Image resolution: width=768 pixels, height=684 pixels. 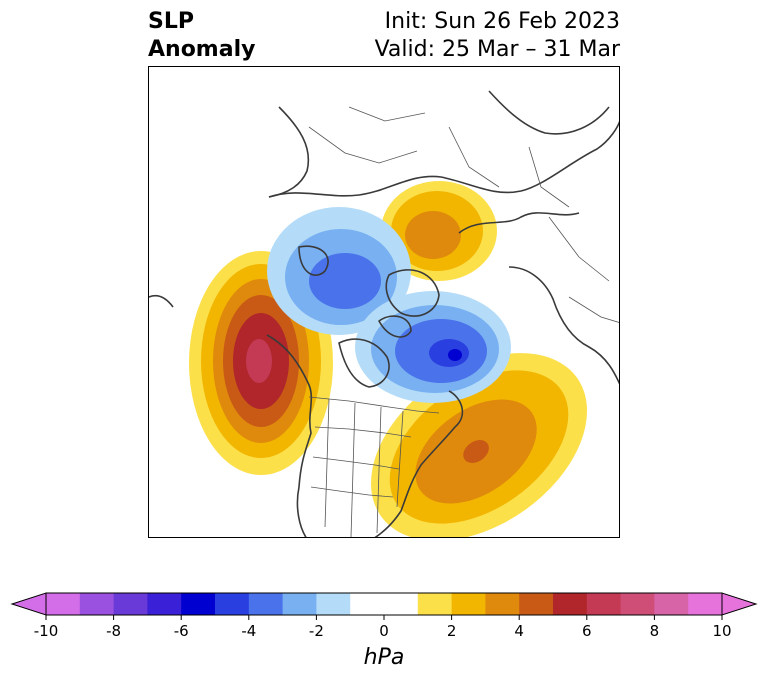 I want to click on title-variable: SLP, so click(x=171, y=21).